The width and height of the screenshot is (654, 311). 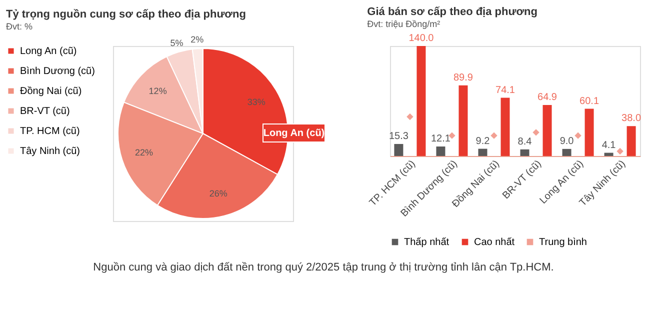 What do you see at coordinates (398, 136) in the screenshot?
I see `data-label: 15.3` at bounding box center [398, 136].